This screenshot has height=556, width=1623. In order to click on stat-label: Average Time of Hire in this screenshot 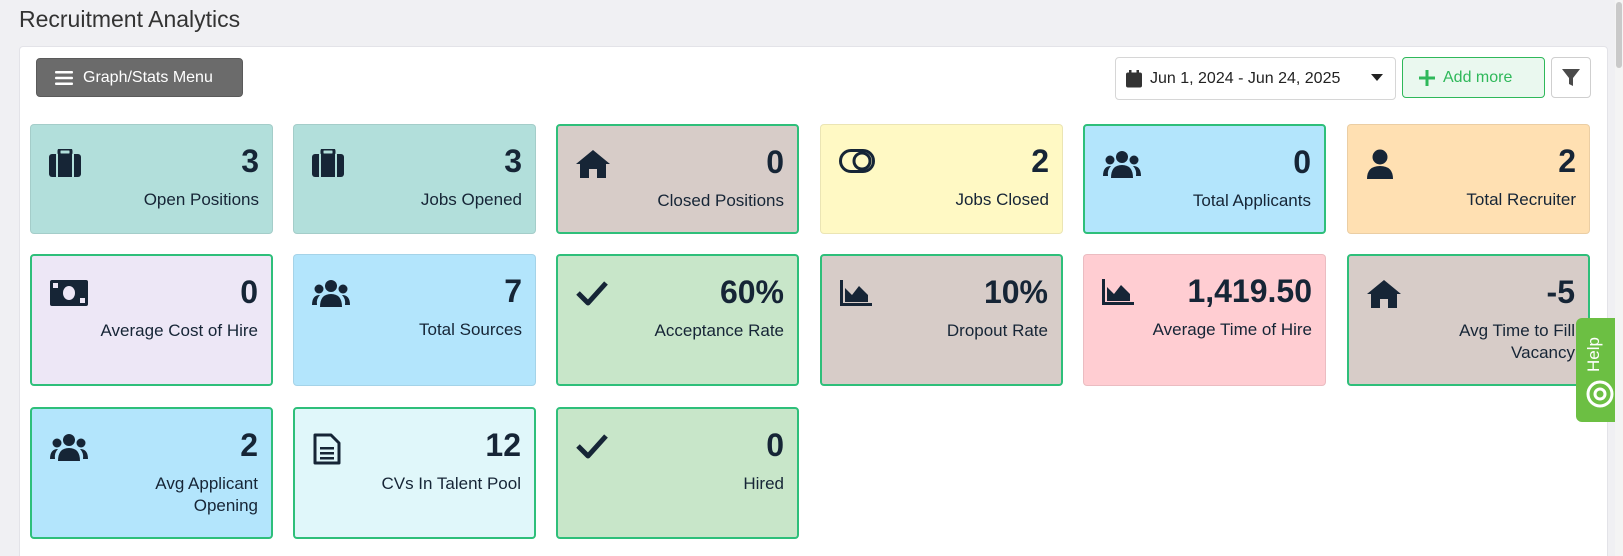, I will do `click(1232, 329)`.